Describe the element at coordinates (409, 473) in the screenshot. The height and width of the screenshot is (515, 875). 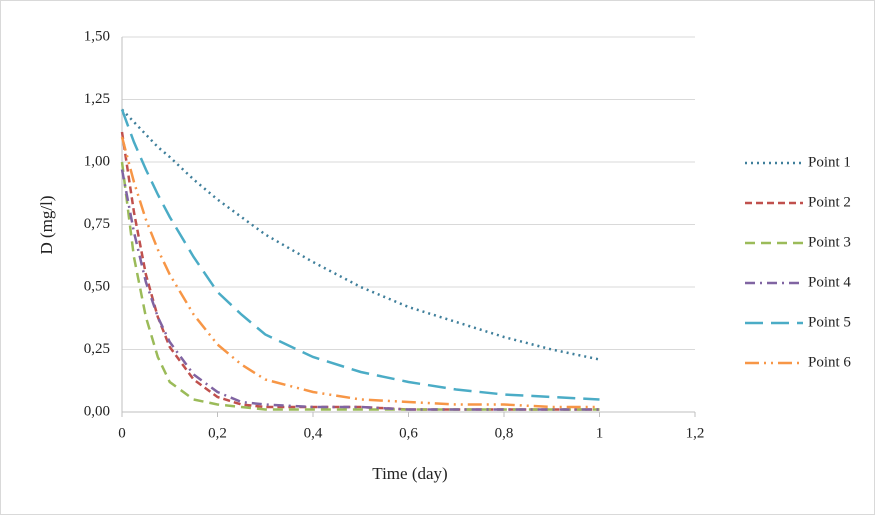
I see `x-axis-label: Time (day)` at that location.